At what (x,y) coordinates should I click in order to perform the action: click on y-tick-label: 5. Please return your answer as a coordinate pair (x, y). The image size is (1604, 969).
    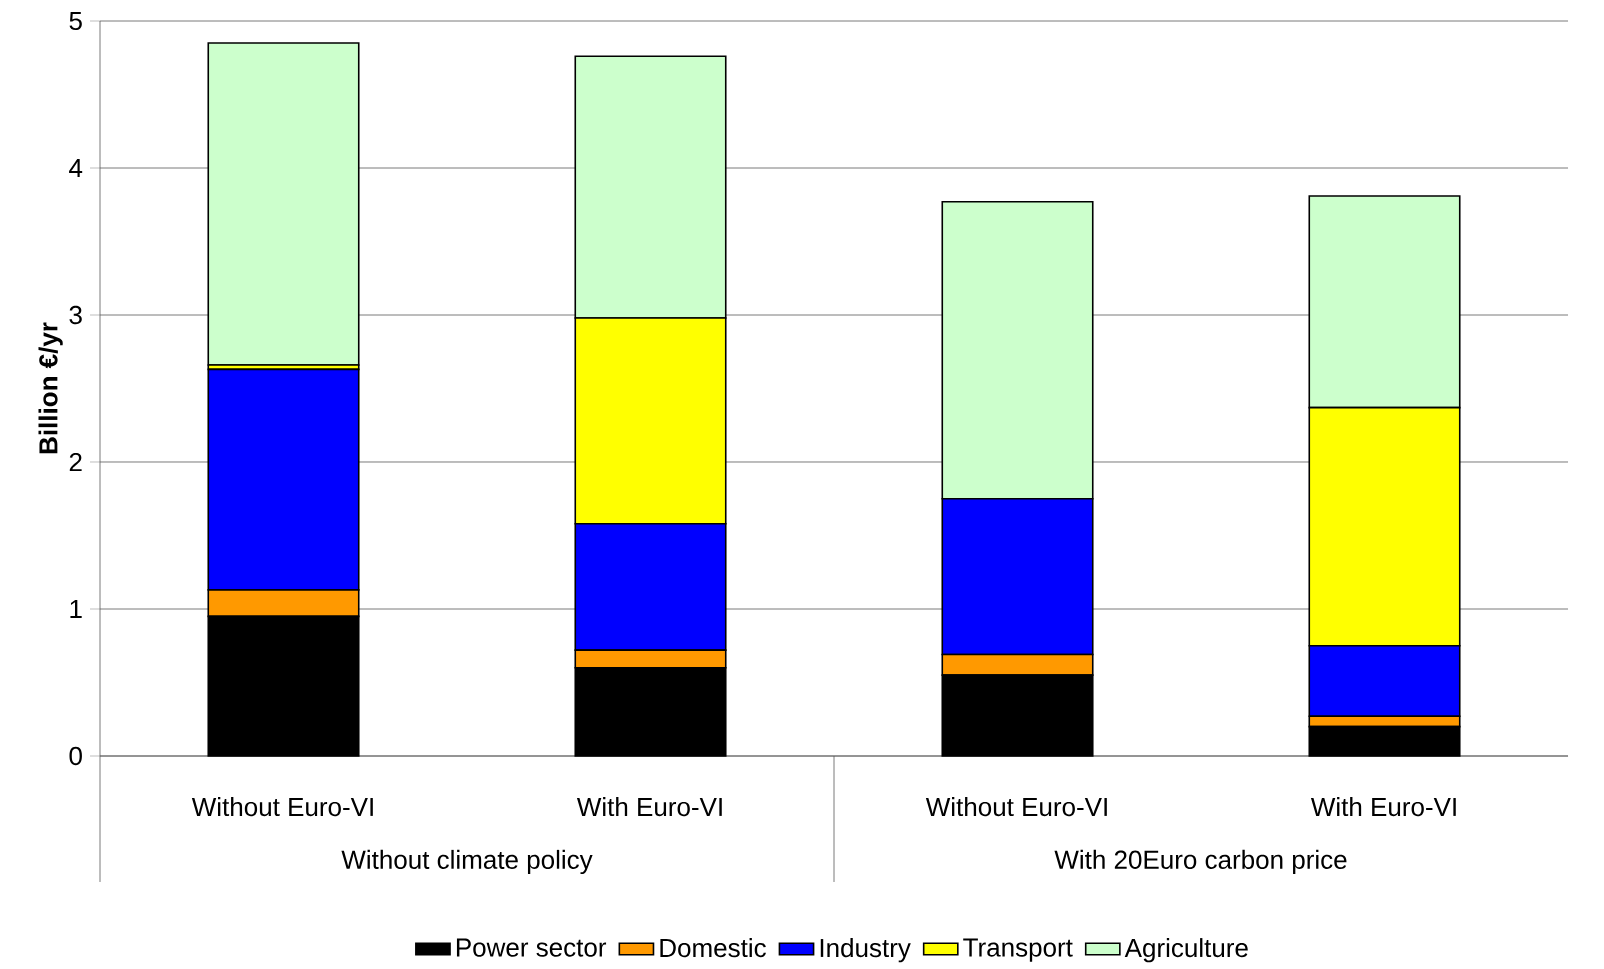
    Looking at the image, I should click on (75, 21).